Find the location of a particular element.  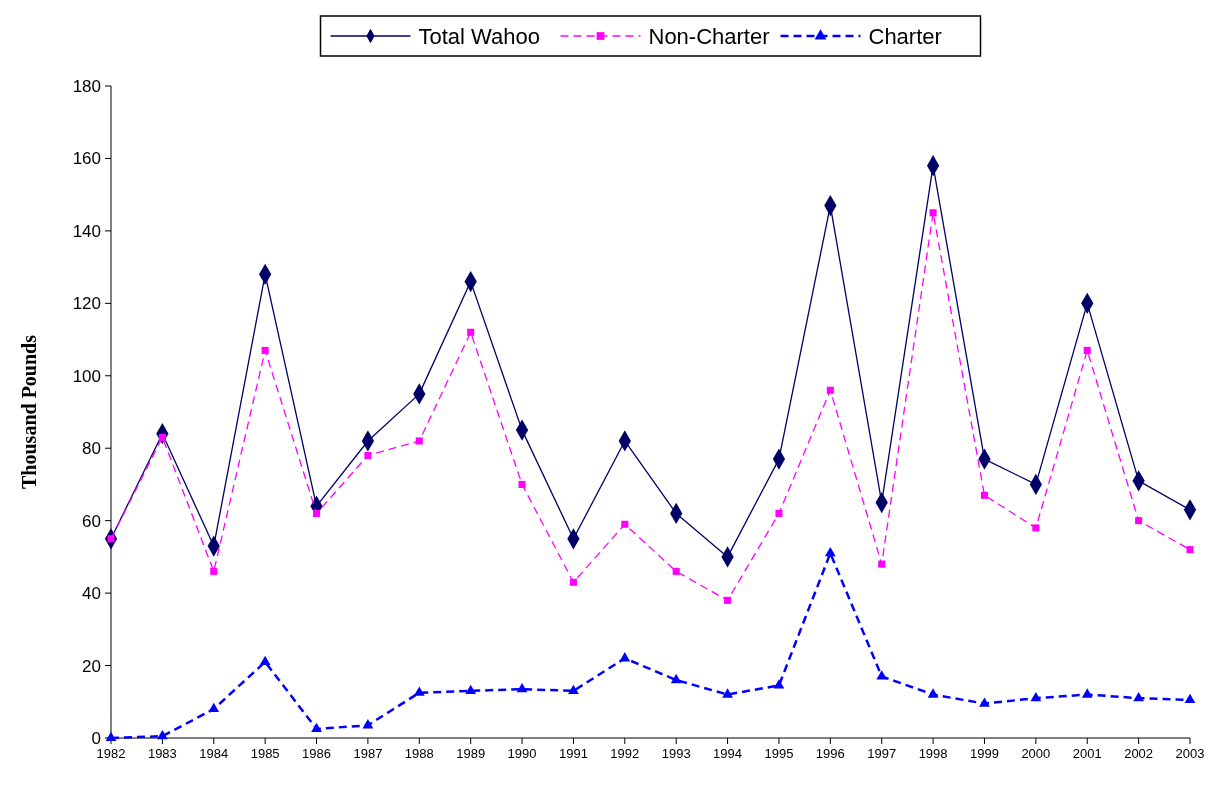

x-tick-label: 1989 is located at coordinates (471, 753).